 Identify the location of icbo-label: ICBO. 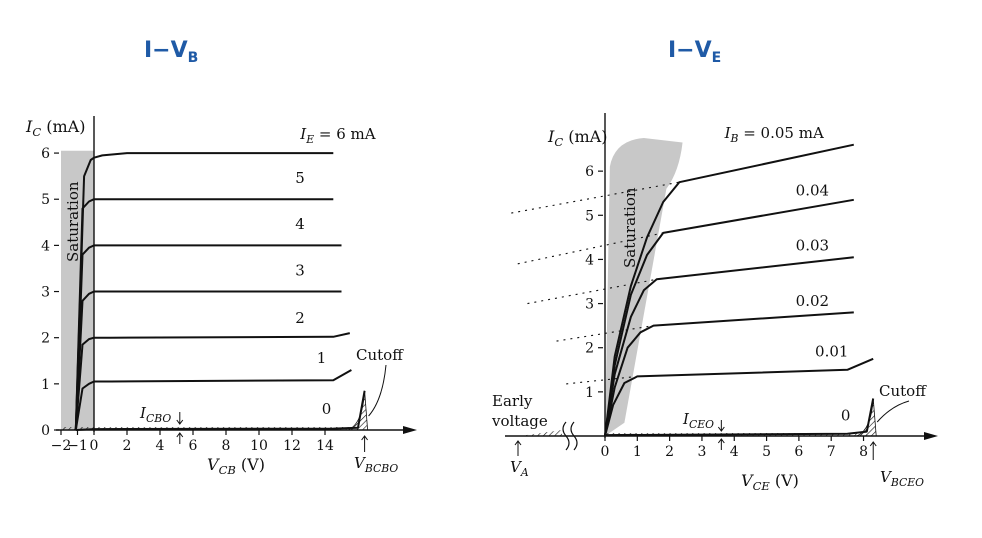
(155, 414).